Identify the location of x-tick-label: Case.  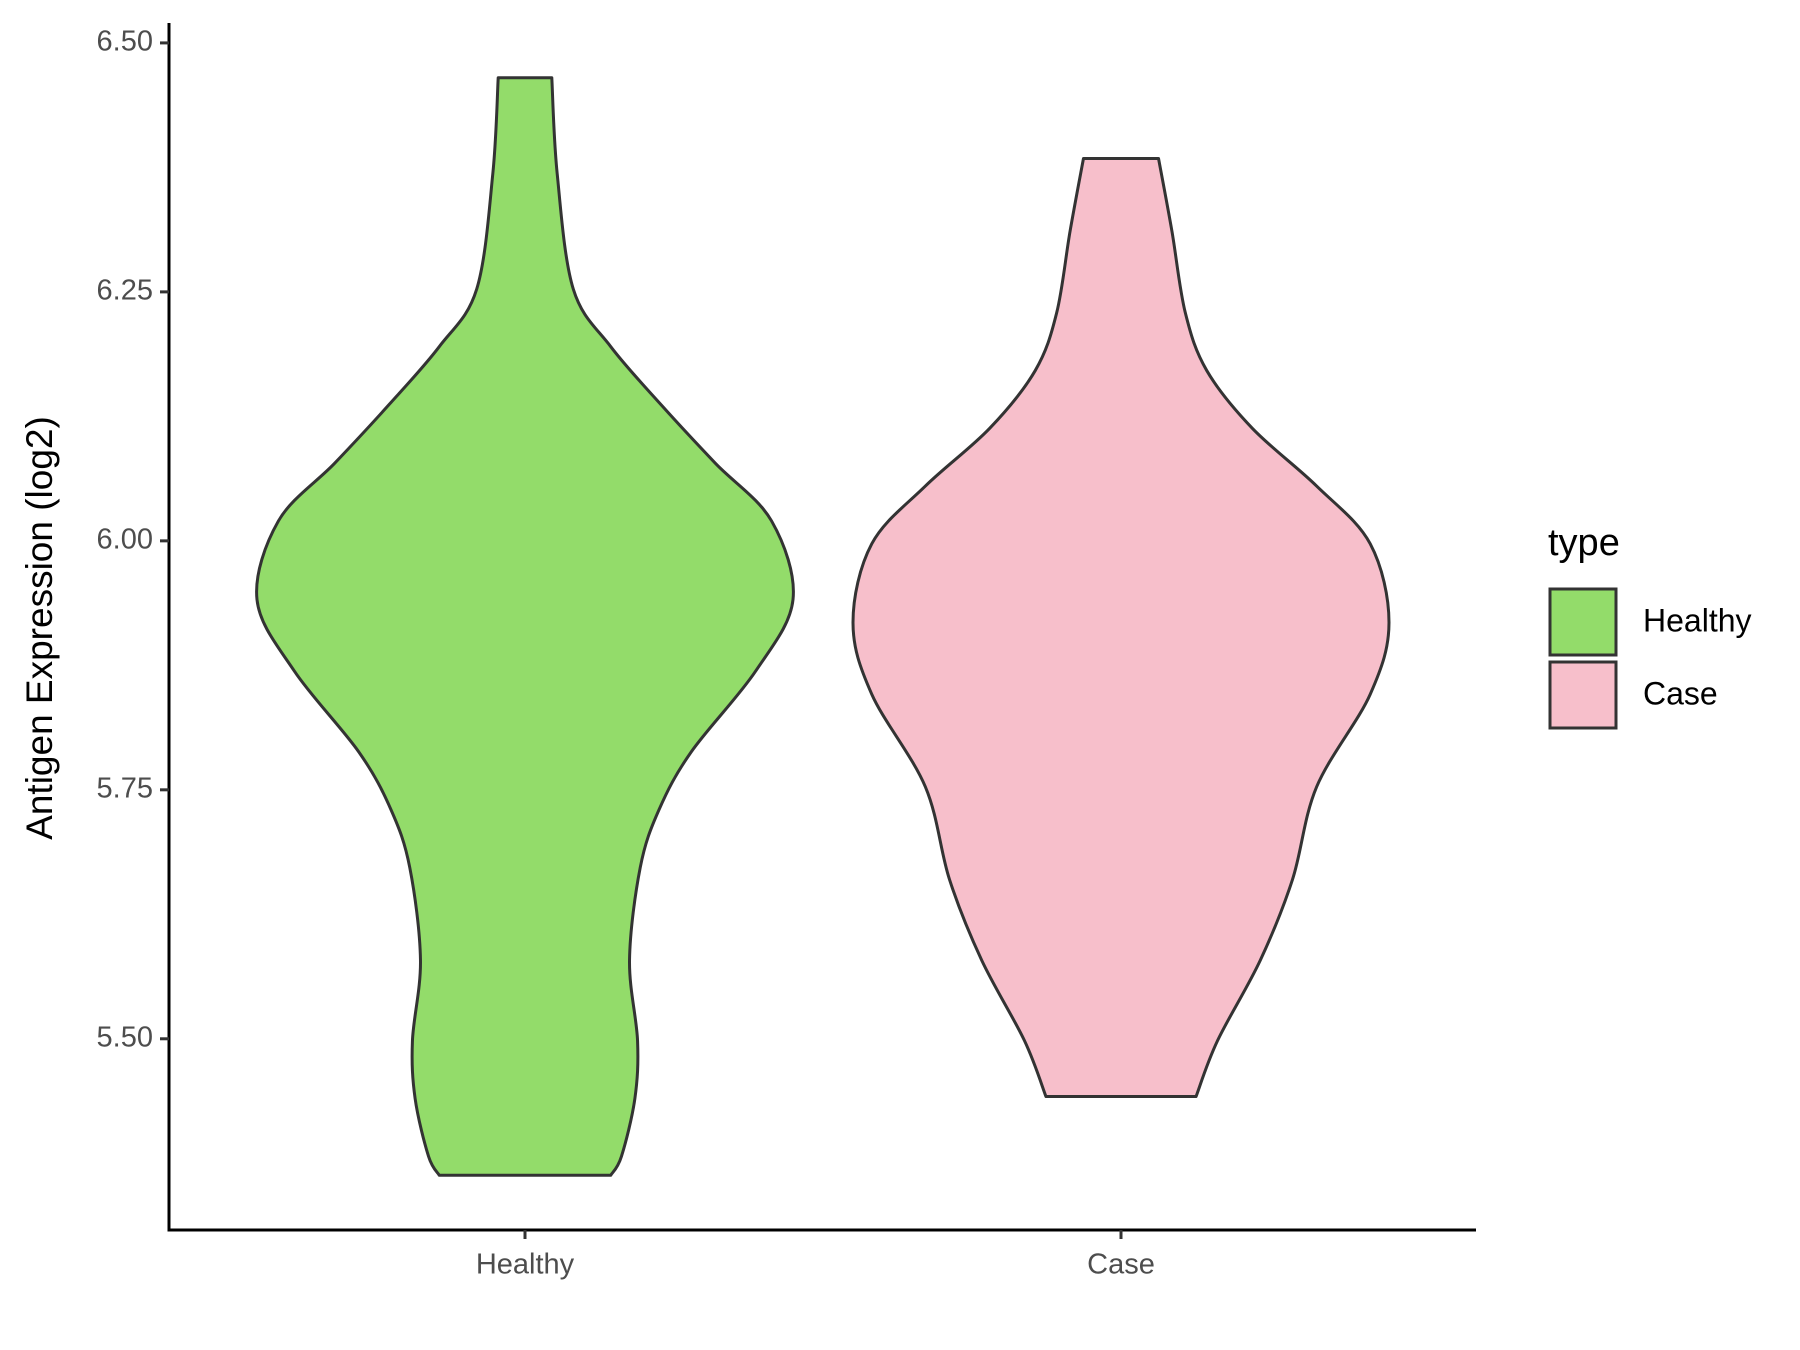
(1121, 1265).